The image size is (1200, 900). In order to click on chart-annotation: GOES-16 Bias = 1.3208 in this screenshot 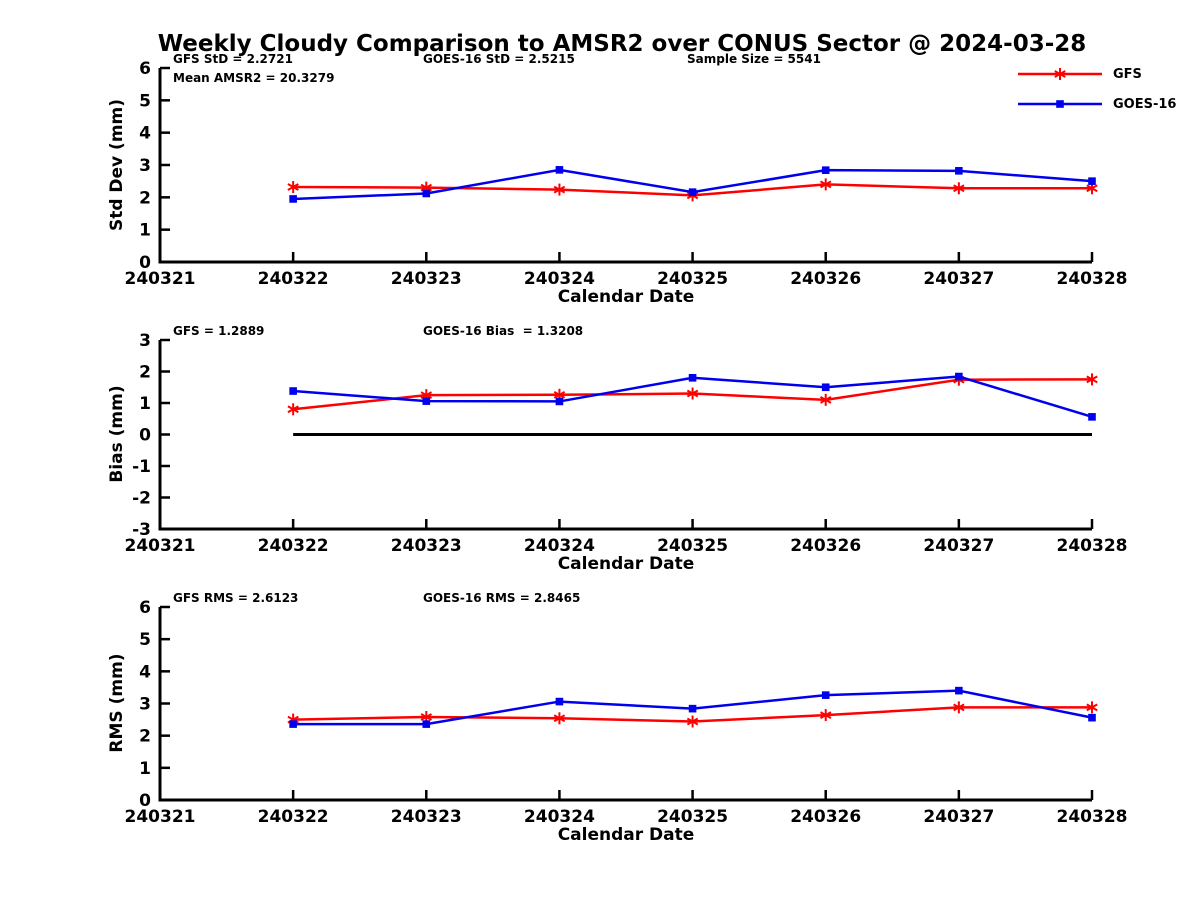, I will do `click(503, 331)`.